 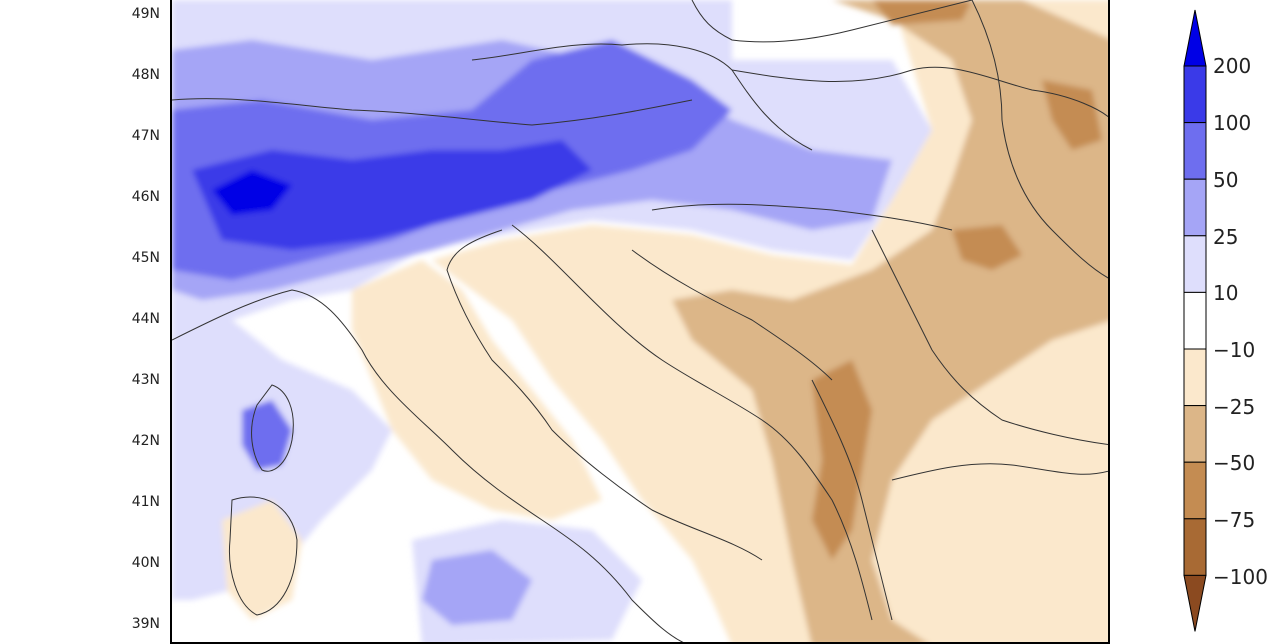 I want to click on colorbar-label-neg50: −50, so click(x=1234, y=463).